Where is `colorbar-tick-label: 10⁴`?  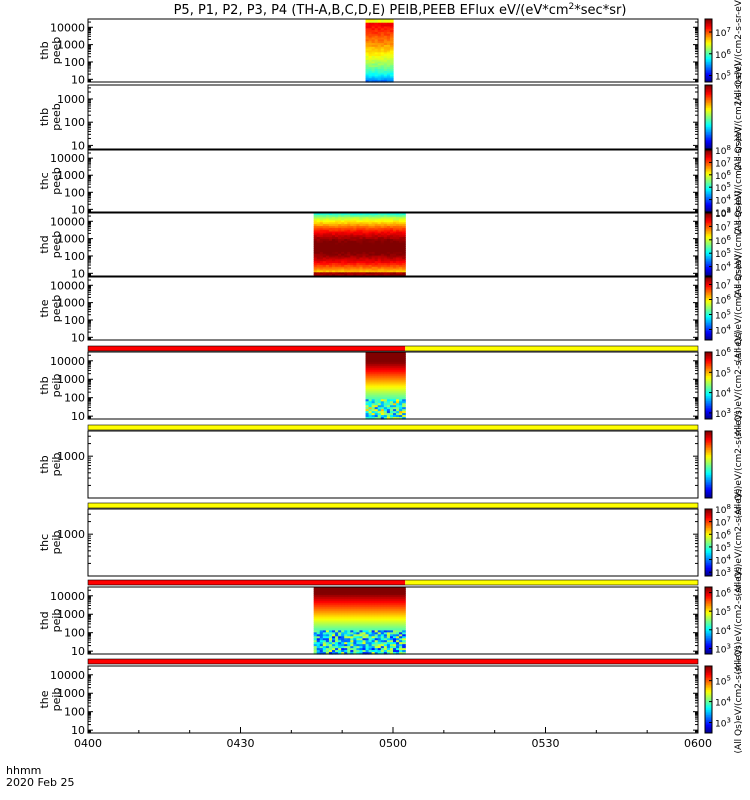 colorbar-tick-label: 10⁴ is located at coordinates (723, 393).